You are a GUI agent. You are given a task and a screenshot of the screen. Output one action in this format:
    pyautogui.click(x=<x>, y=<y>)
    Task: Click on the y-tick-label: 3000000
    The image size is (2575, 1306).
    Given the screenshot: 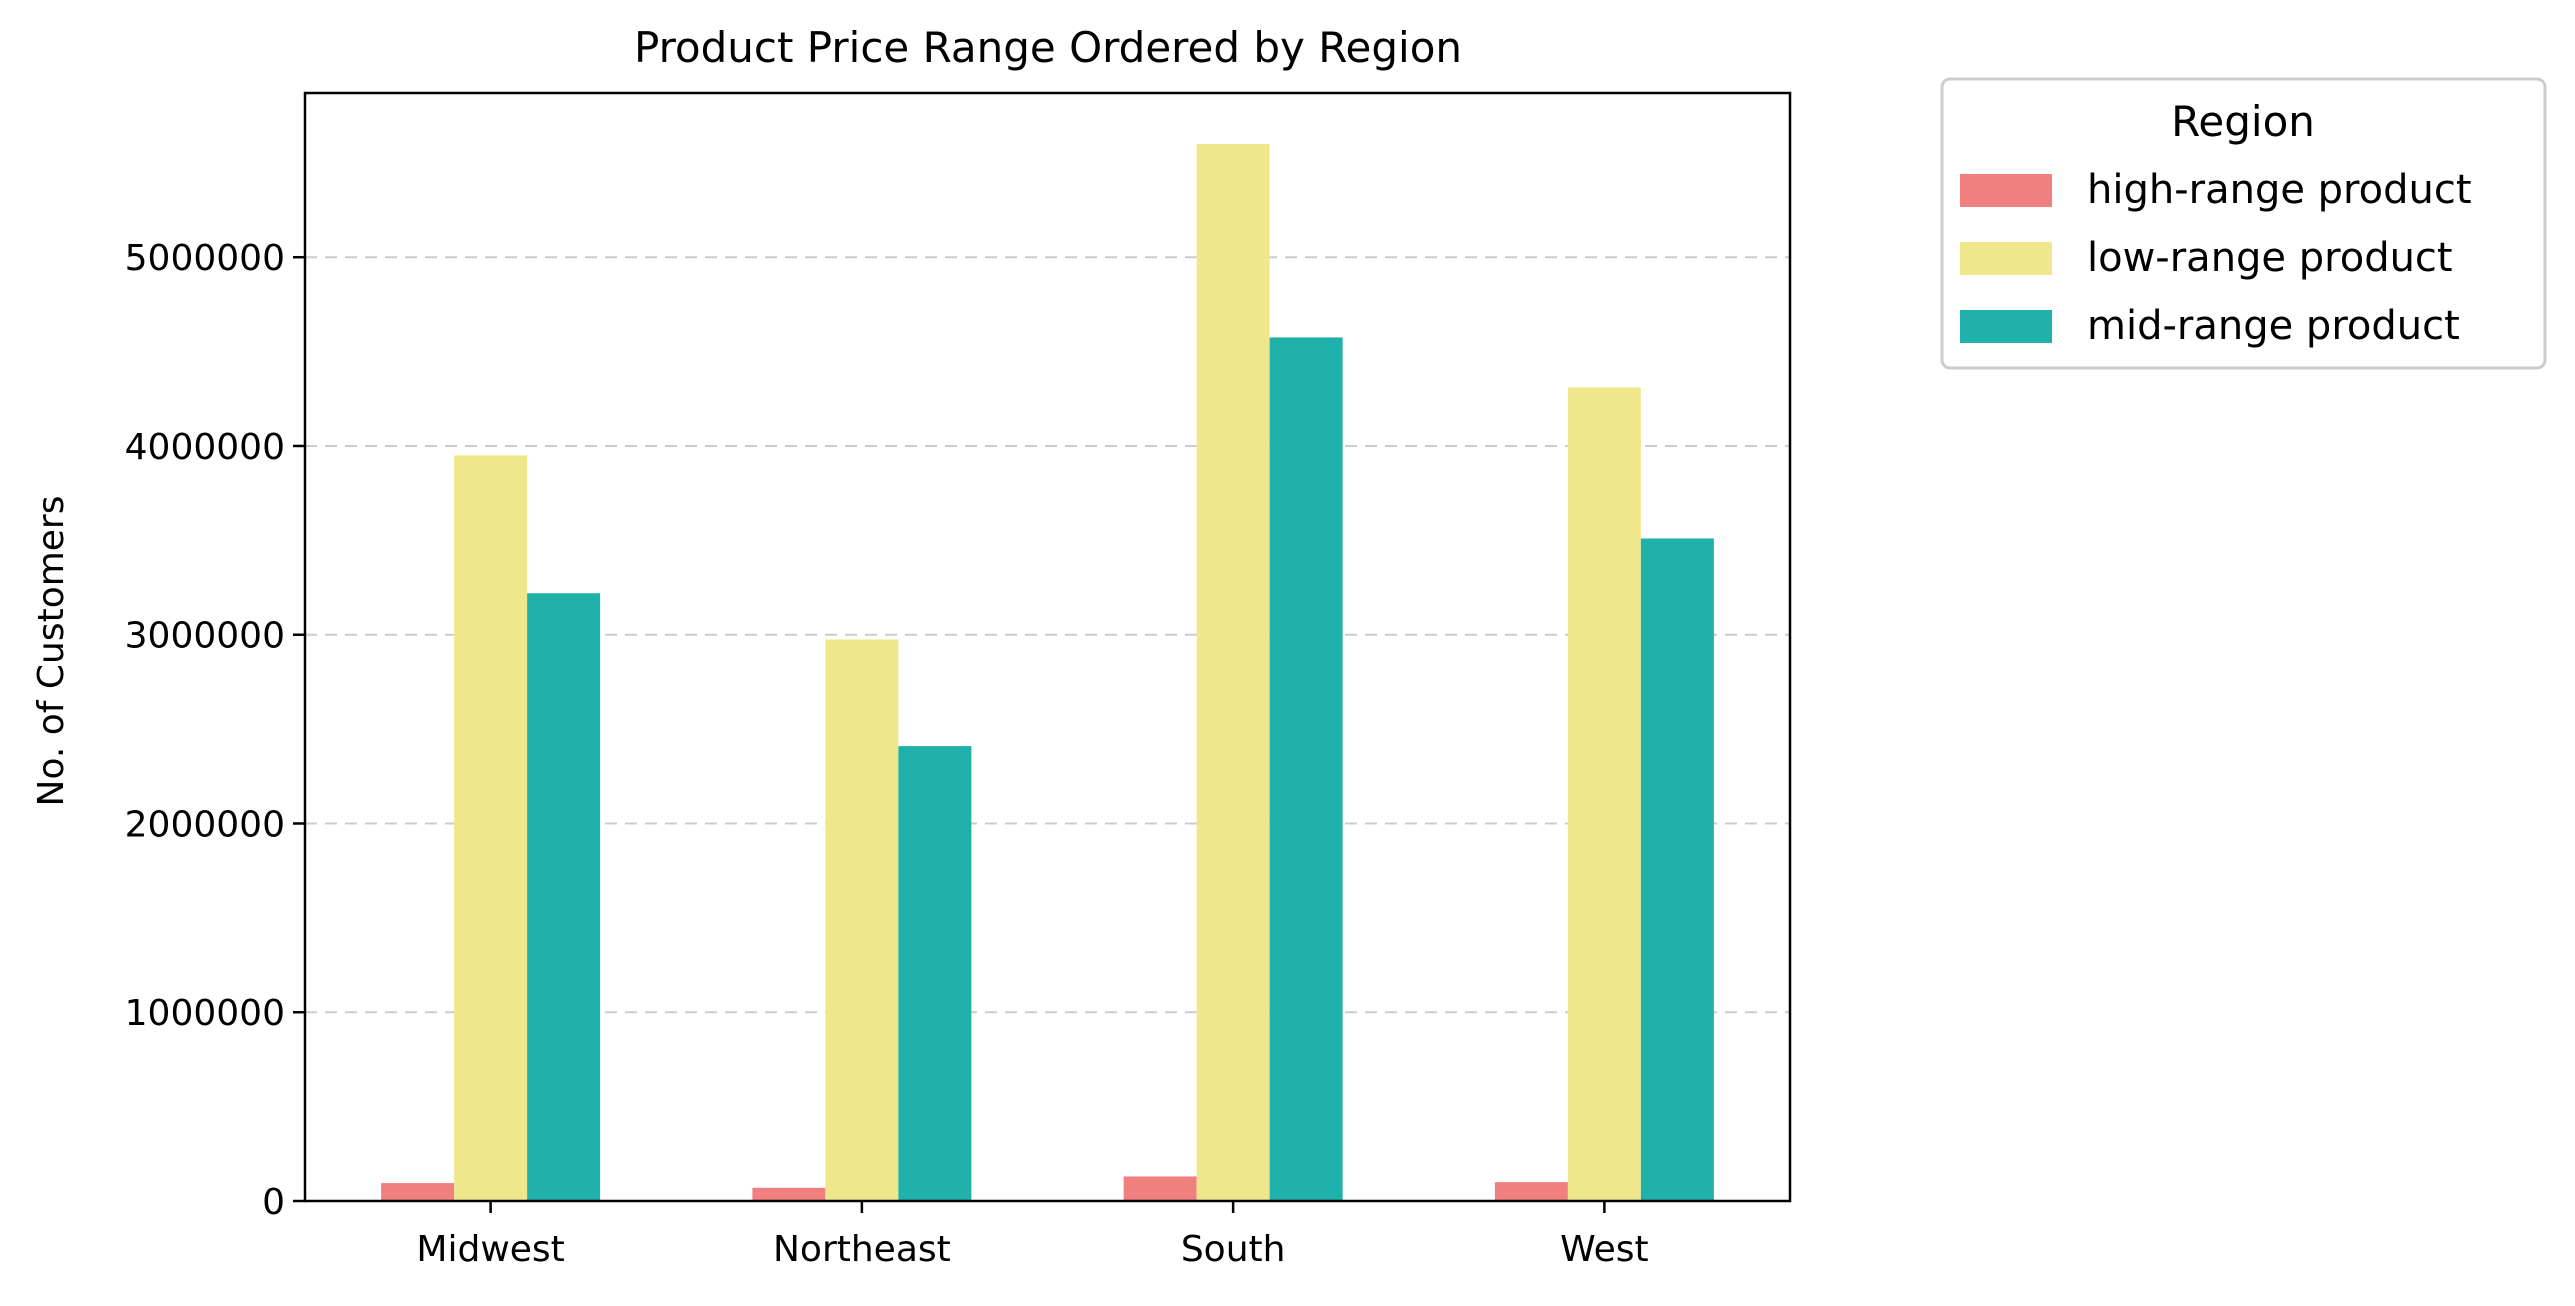 What is the action you would take?
    pyautogui.click(x=205, y=636)
    